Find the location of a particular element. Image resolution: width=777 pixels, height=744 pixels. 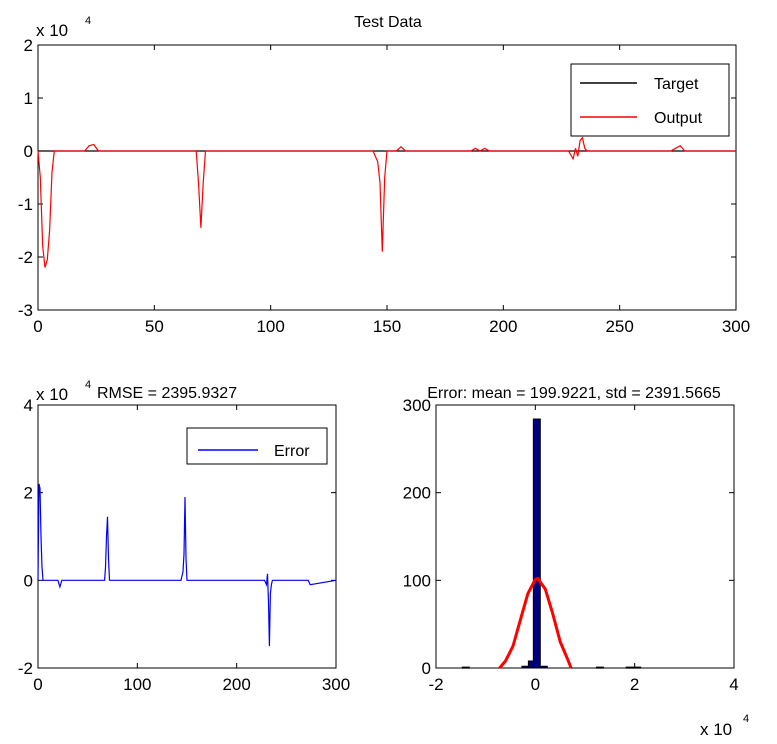

chart-title: Test Data is located at coordinates (388, 22).